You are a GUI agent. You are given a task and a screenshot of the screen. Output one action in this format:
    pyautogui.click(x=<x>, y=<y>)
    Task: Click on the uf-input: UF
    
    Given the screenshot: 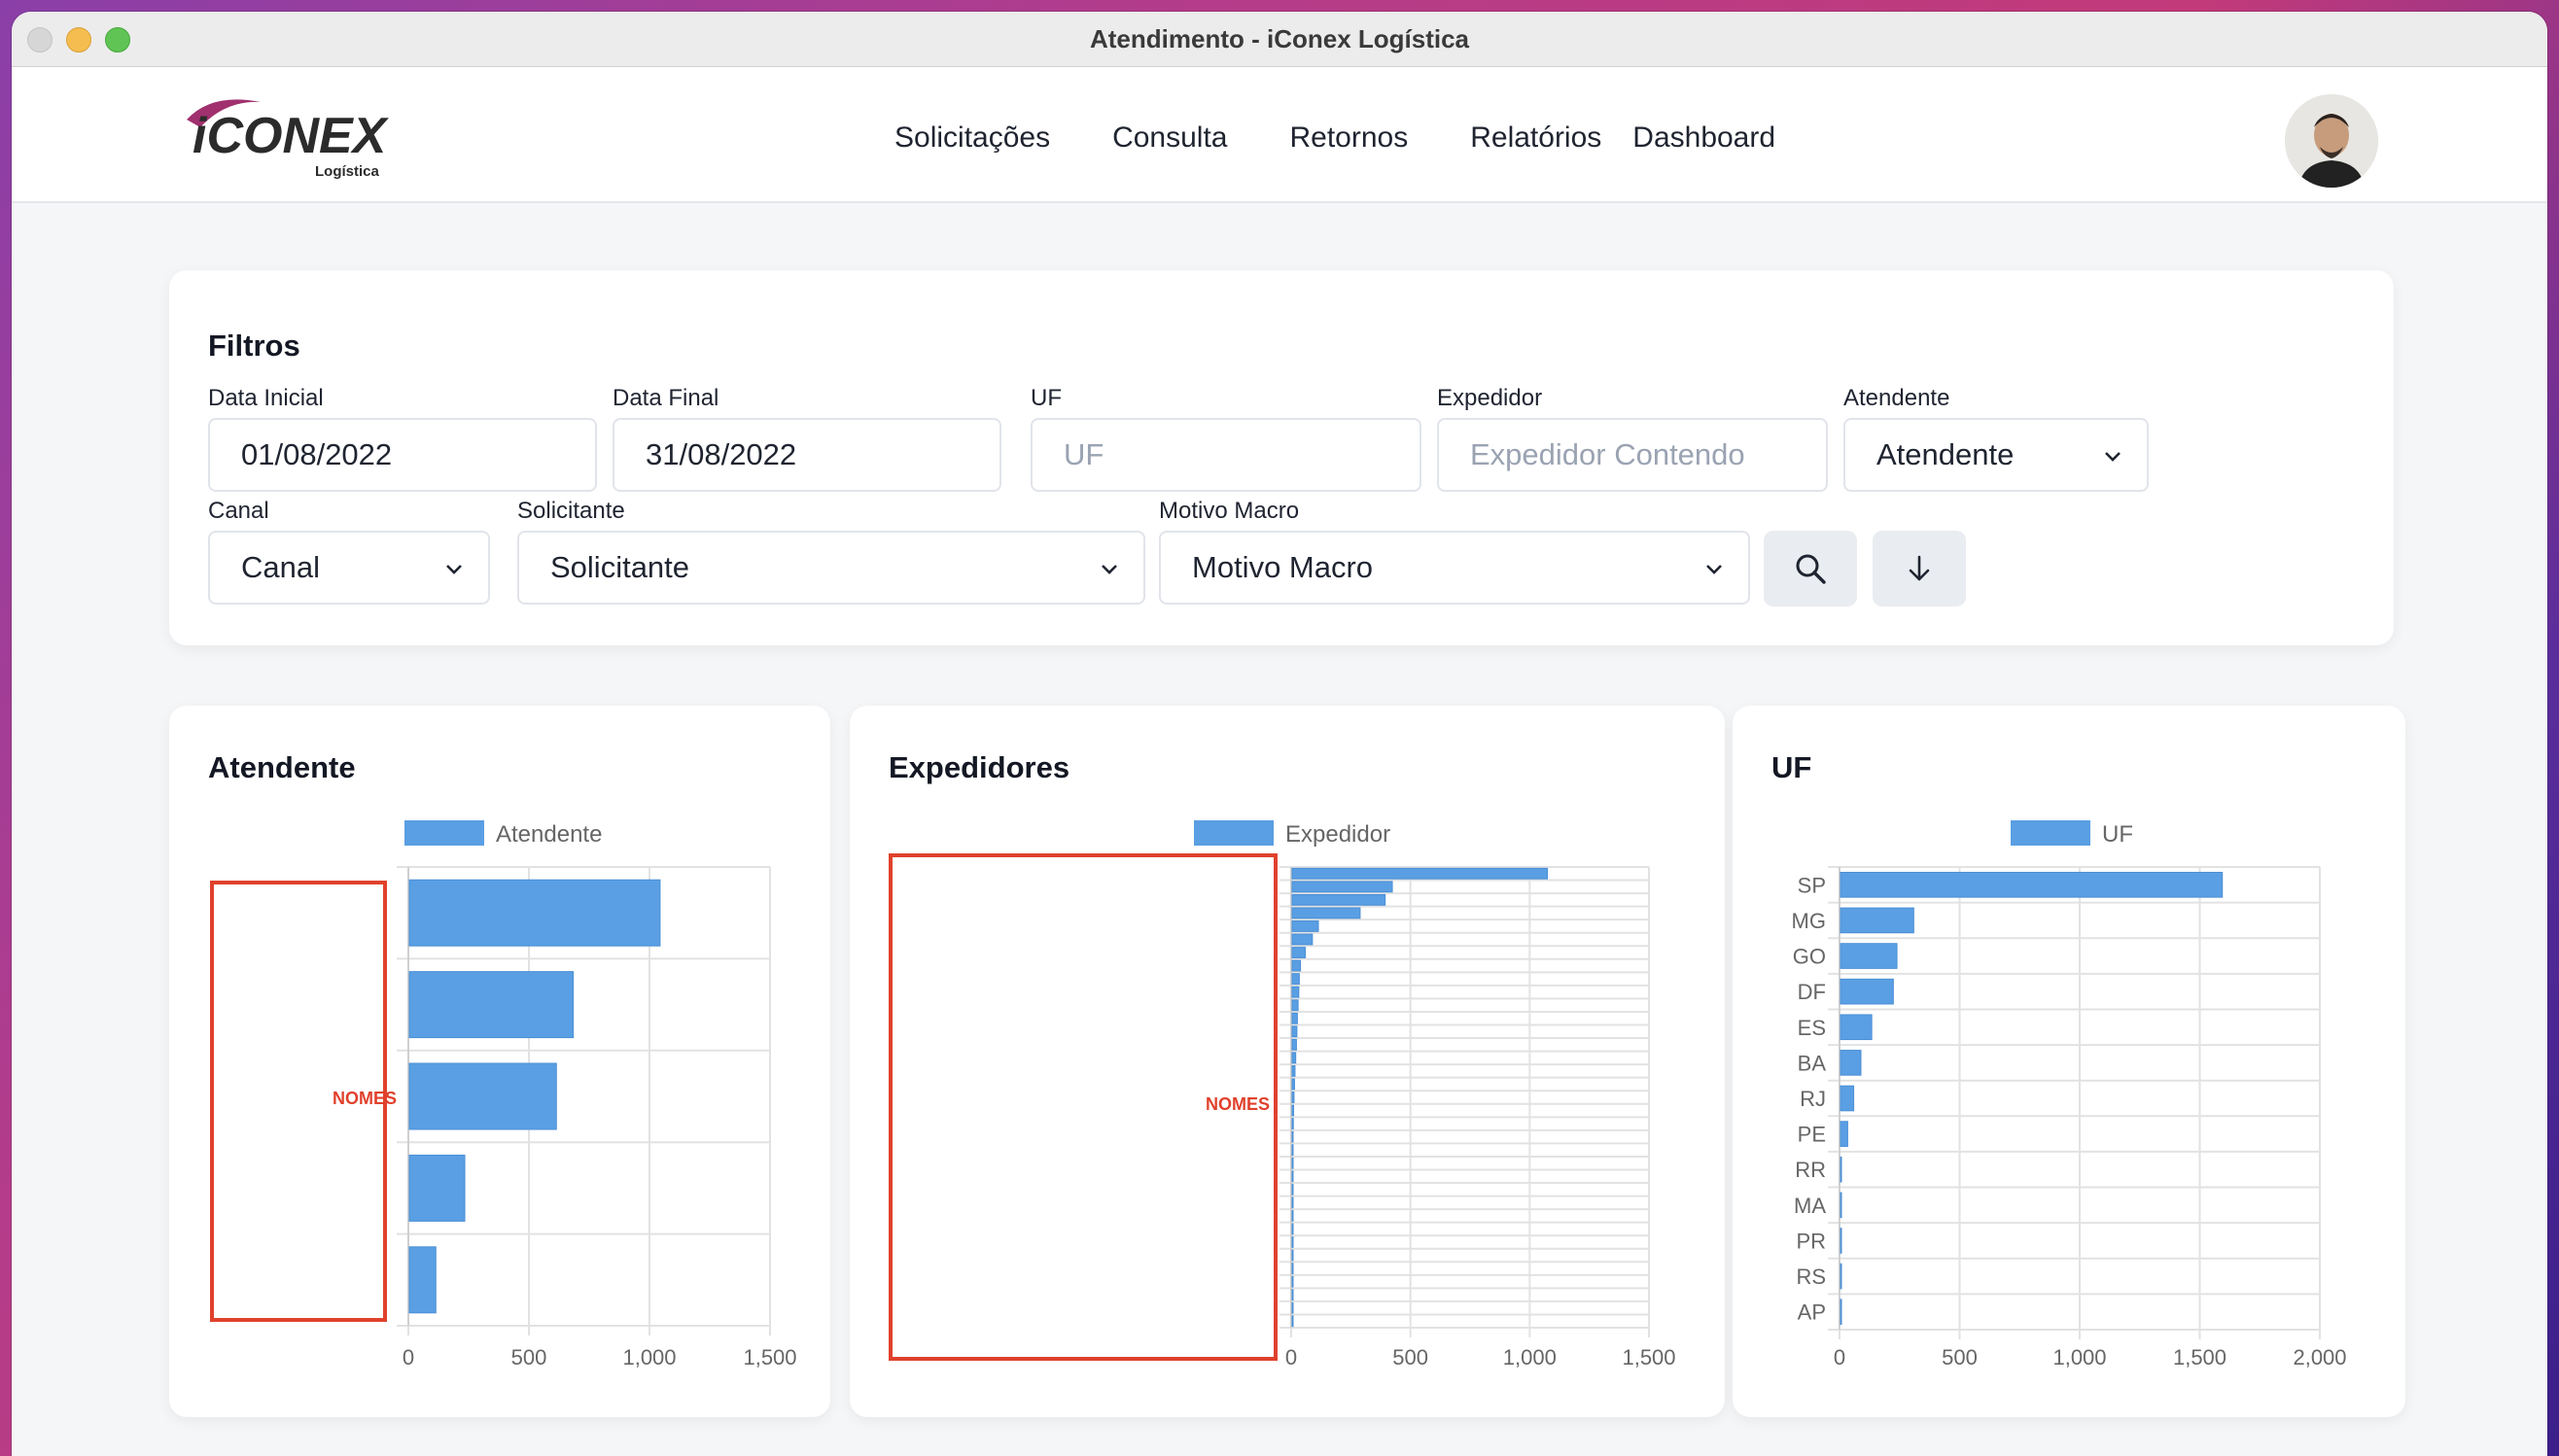 What is the action you would take?
    pyautogui.click(x=1226, y=455)
    